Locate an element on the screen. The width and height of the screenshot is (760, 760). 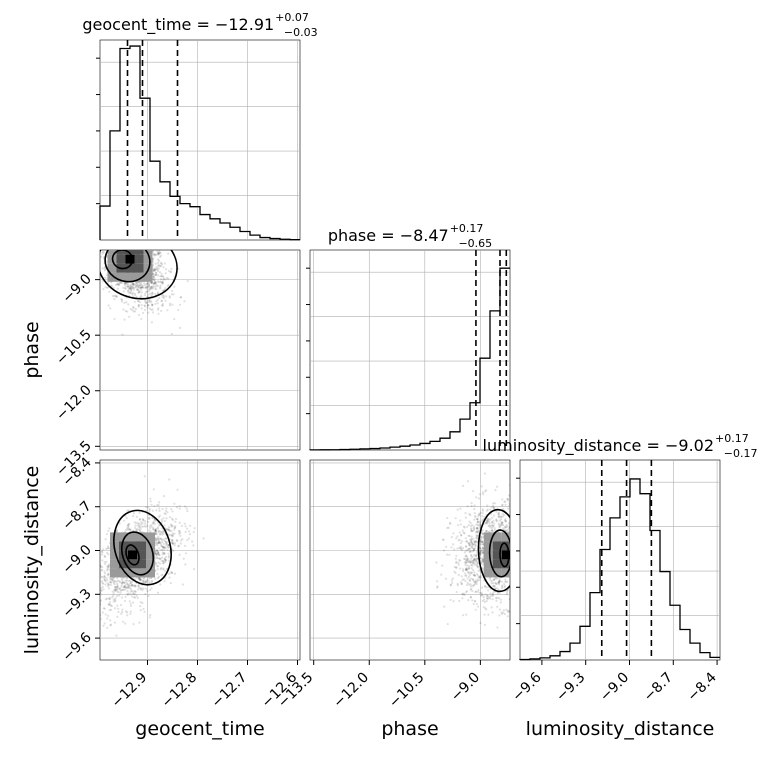
panel-geocent-time-vs-phase is located at coordinates (185, 332).